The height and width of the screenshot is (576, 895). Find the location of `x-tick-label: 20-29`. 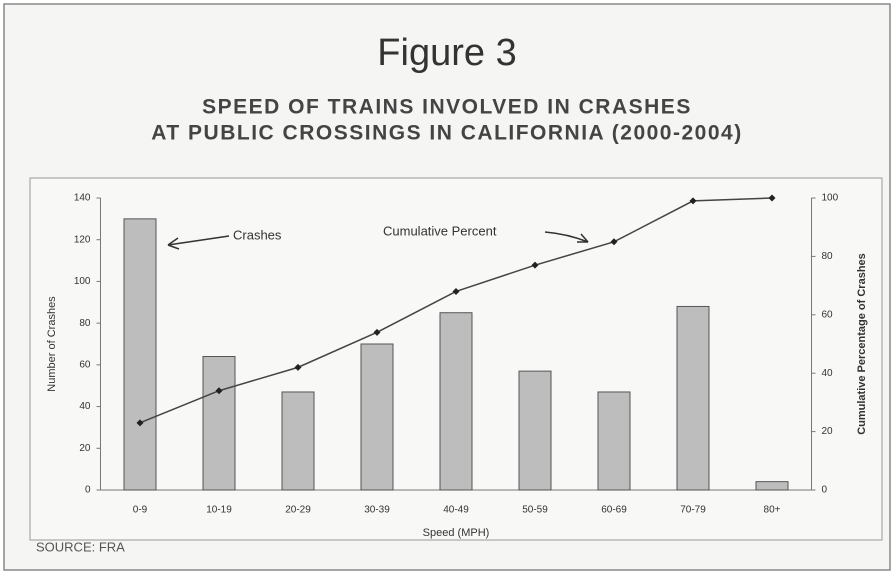

x-tick-label: 20-29 is located at coordinates (298, 510).